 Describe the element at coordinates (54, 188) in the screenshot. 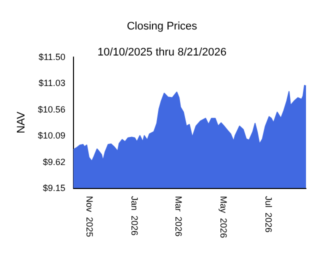

I see `y-tick-label: $9.15` at that location.